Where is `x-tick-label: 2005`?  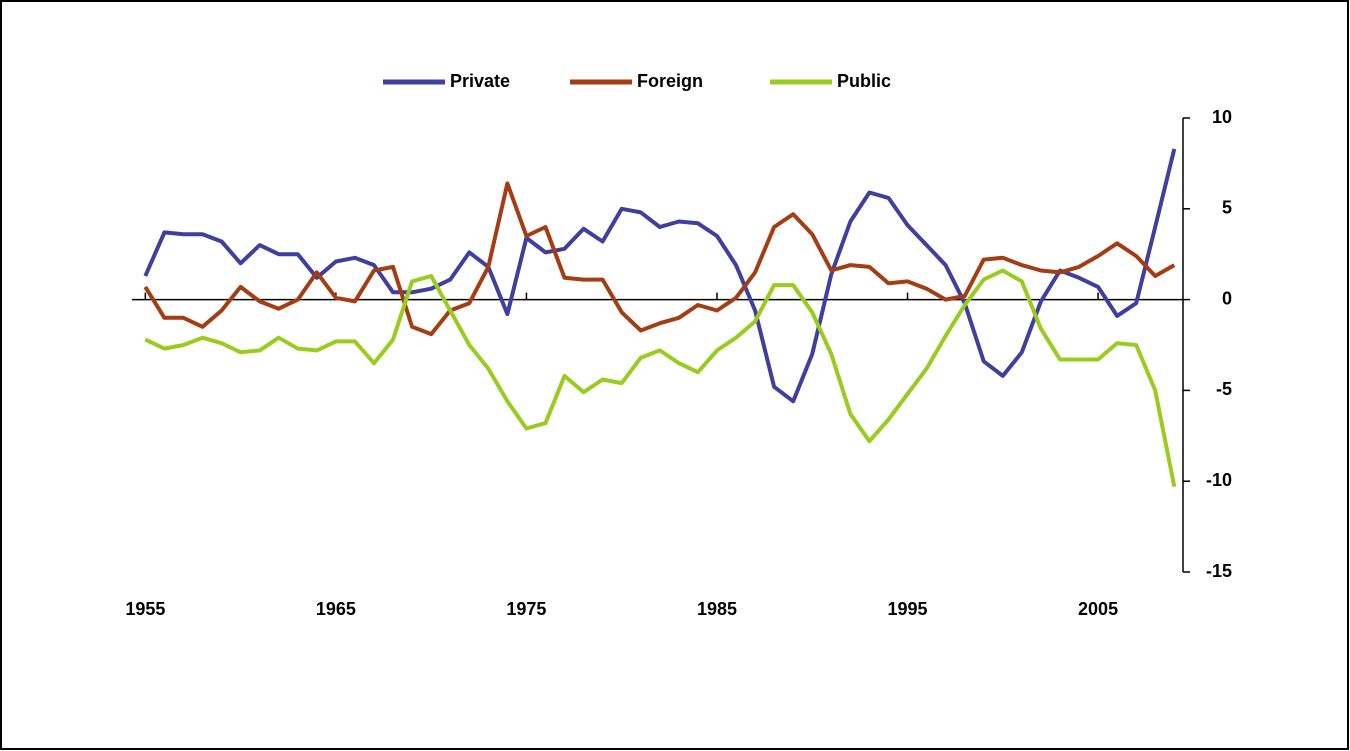
x-tick-label: 2005 is located at coordinates (1098, 609).